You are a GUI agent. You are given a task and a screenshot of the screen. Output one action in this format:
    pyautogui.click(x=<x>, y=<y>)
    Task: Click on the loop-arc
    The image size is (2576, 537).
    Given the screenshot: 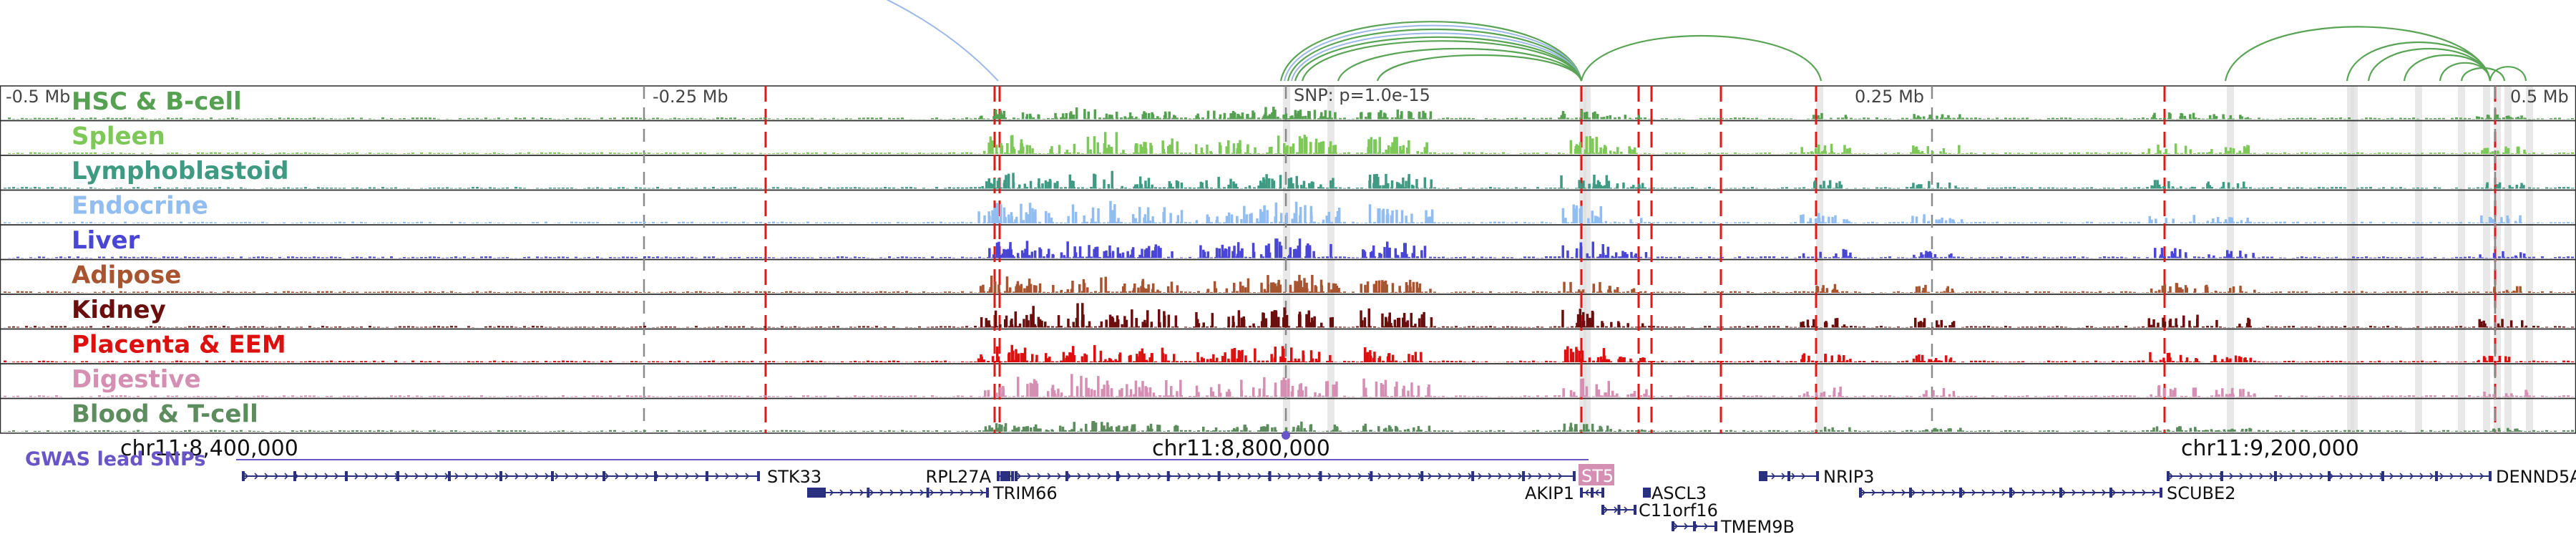 What is the action you would take?
    pyautogui.click(x=1431, y=51)
    